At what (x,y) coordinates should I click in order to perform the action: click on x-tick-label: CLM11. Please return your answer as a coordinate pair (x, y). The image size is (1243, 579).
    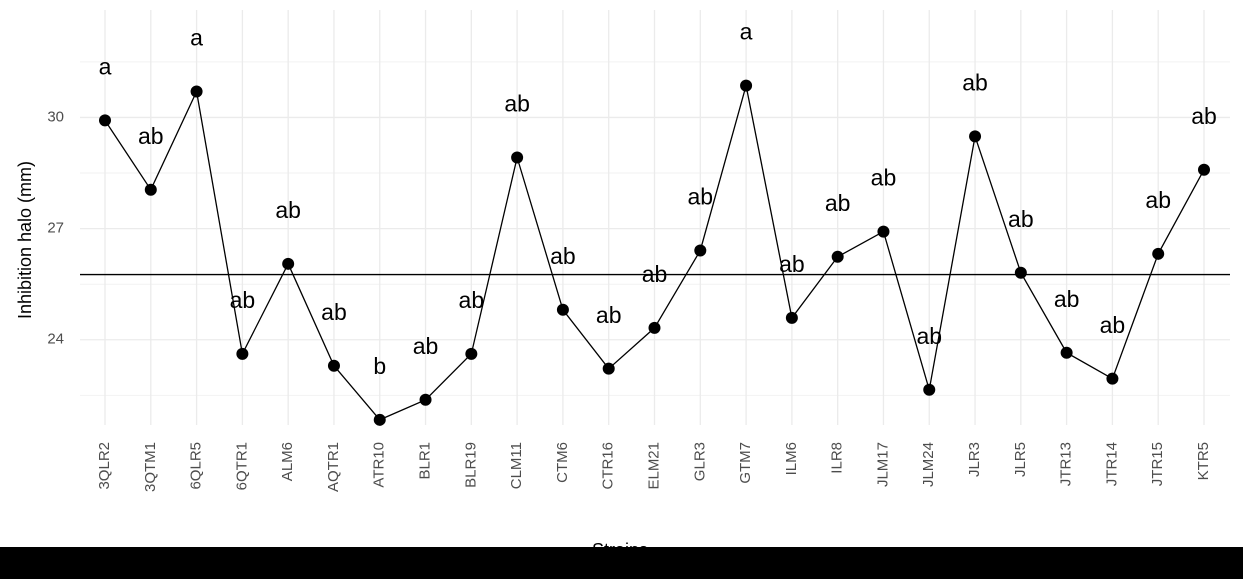
    Looking at the image, I should click on (516, 465).